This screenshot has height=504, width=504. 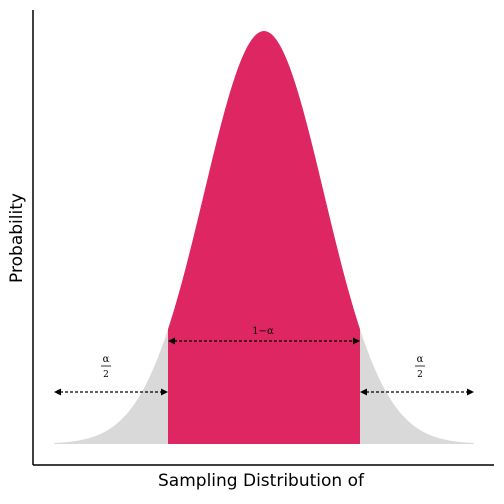 I want to click on center-annotation: 1−α, so click(x=263, y=331).